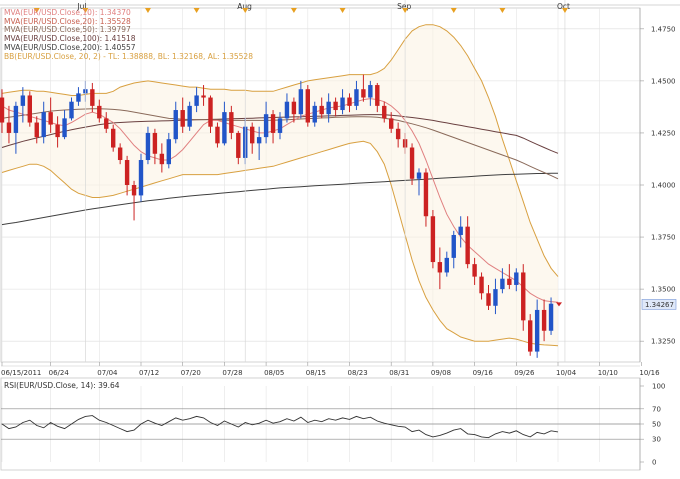 The image size is (680, 479). What do you see at coordinates (399, 373) in the screenshot?
I see `date-tick-label: 08/31` at bounding box center [399, 373].